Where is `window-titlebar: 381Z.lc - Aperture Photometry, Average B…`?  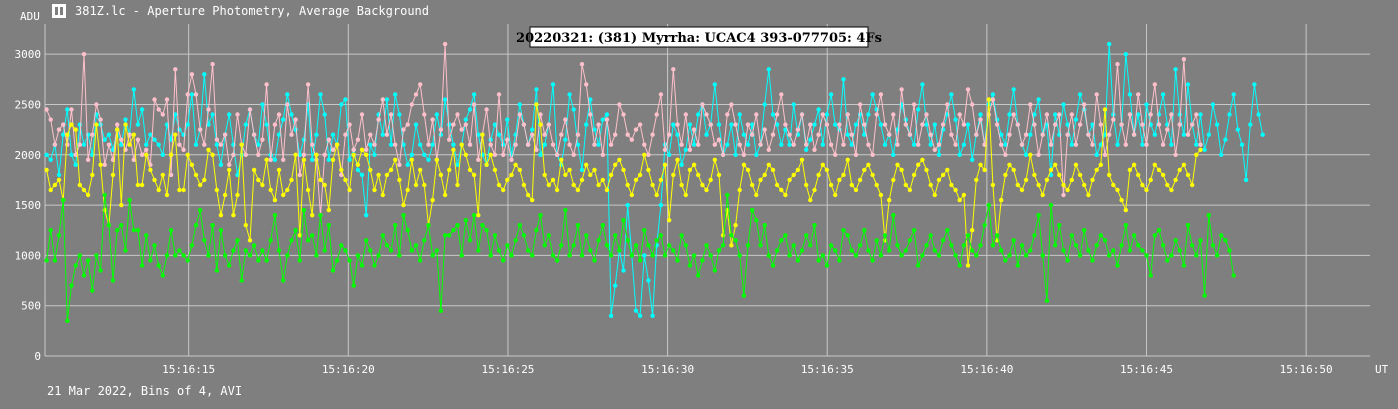 window-titlebar: 381Z.lc - Aperture Photometry, Average B… is located at coordinates (699, 12).